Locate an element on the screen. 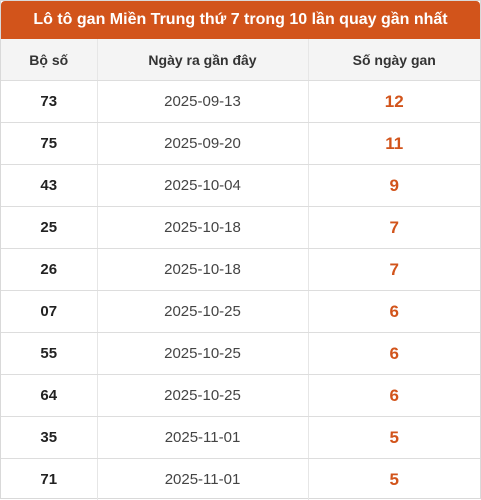 This screenshot has height=500, width=481. table-row: 07 2025-10-25 6 is located at coordinates (240, 312).